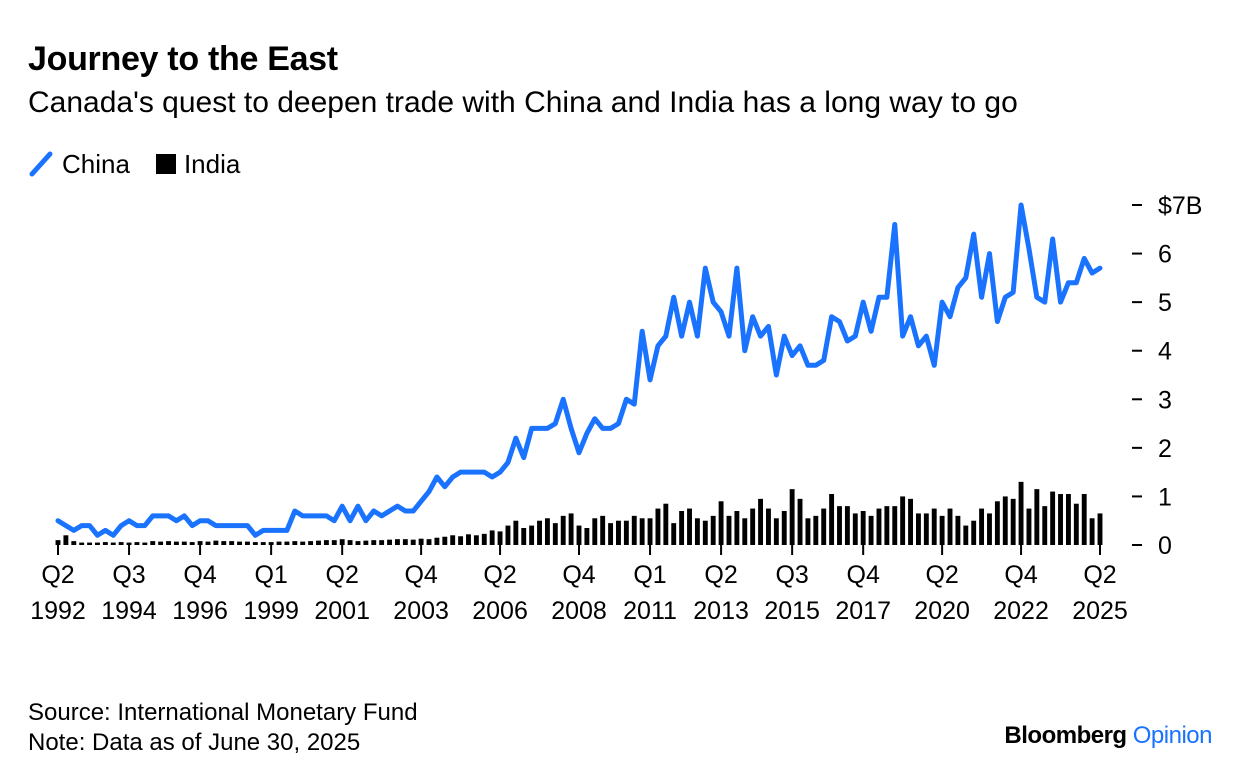 The width and height of the screenshot is (1240, 782). Describe the element at coordinates (223, 712) in the screenshot. I see `source-note: Source: International Monetary Fund` at that location.